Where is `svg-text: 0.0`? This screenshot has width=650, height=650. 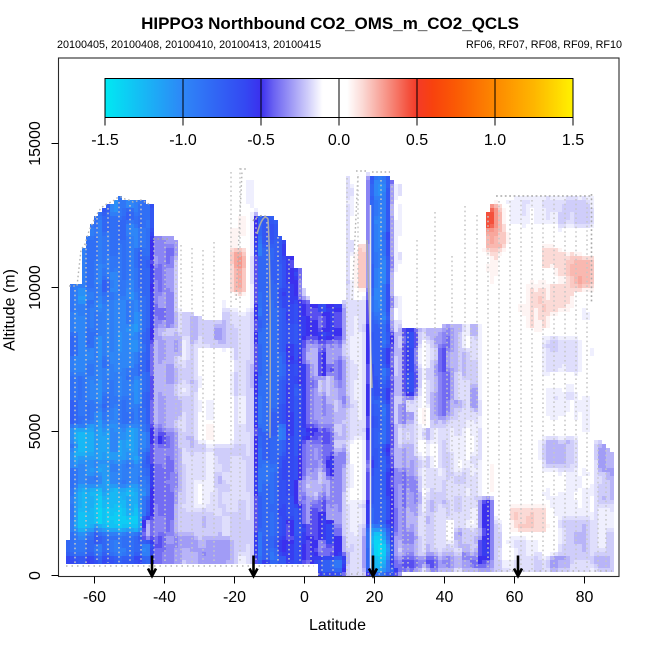 svg-text: 0.0 is located at coordinates (339, 140).